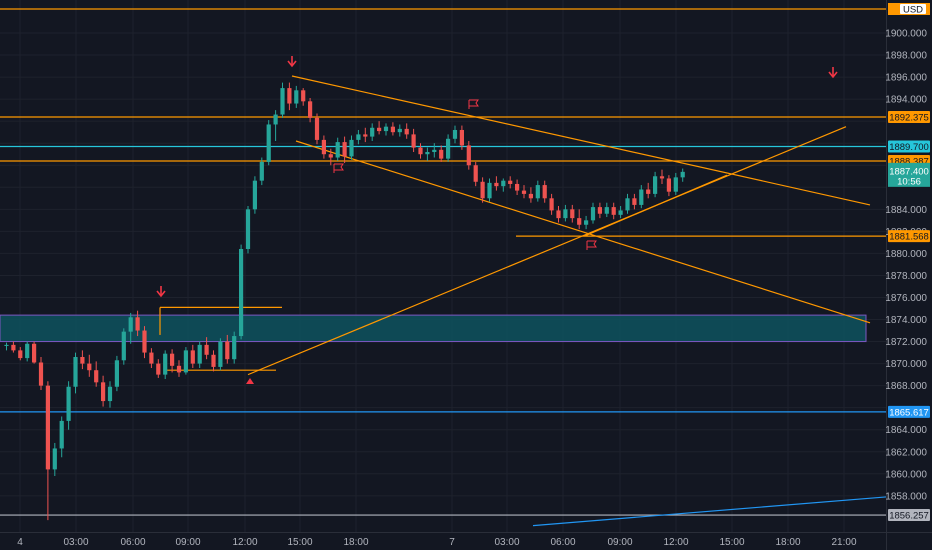 The height and width of the screenshot is (550, 932). What do you see at coordinates (299, 542) in the screenshot?
I see `x-tick-label: 15:00` at bounding box center [299, 542].